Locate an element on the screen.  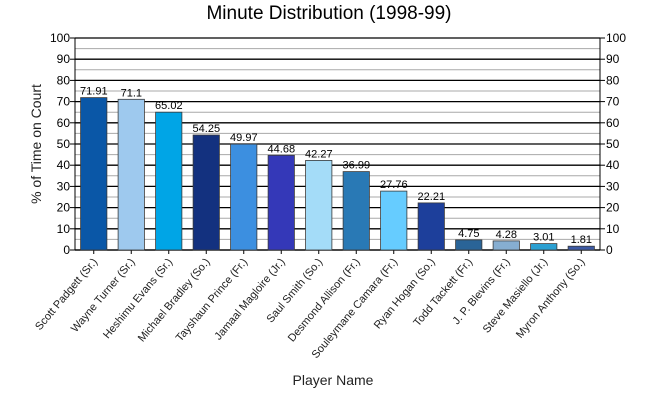
data-label: 44.68 is located at coordinates (282, 149).